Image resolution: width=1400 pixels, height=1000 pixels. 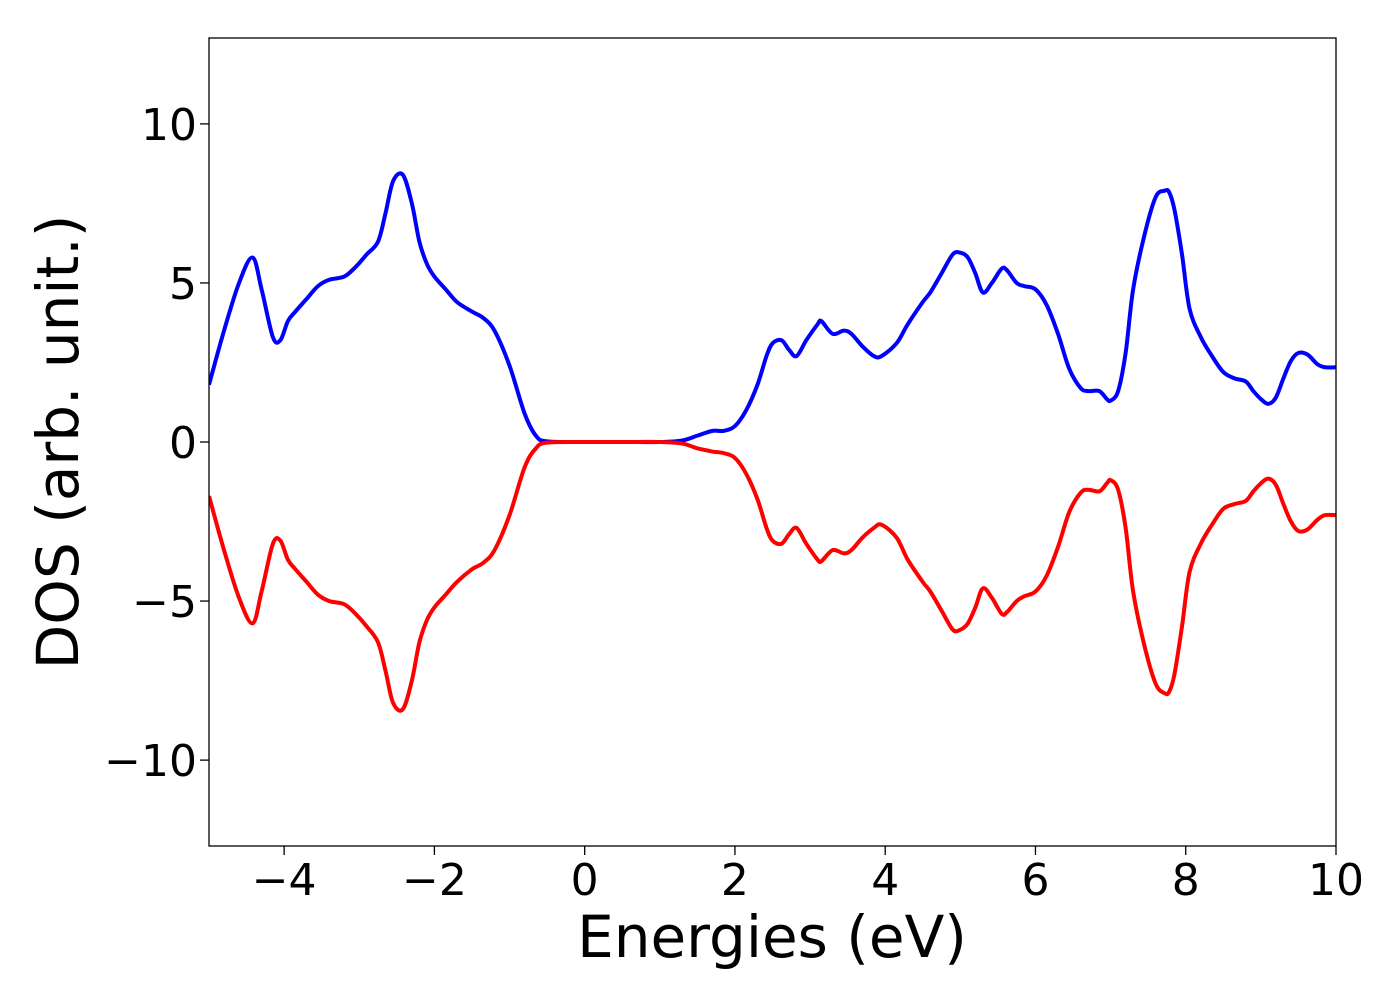 What do you see at coordinates (772, 937) in the screenshot?
I see `x-axis-label: Energies (eV)` at bounding box center [772, 937].